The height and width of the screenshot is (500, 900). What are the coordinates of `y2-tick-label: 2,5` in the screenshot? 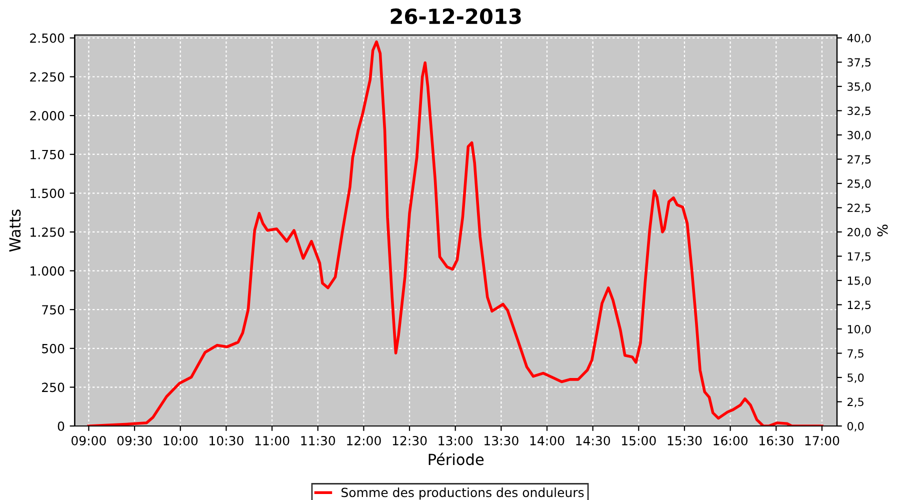 It's located at (856, 403).